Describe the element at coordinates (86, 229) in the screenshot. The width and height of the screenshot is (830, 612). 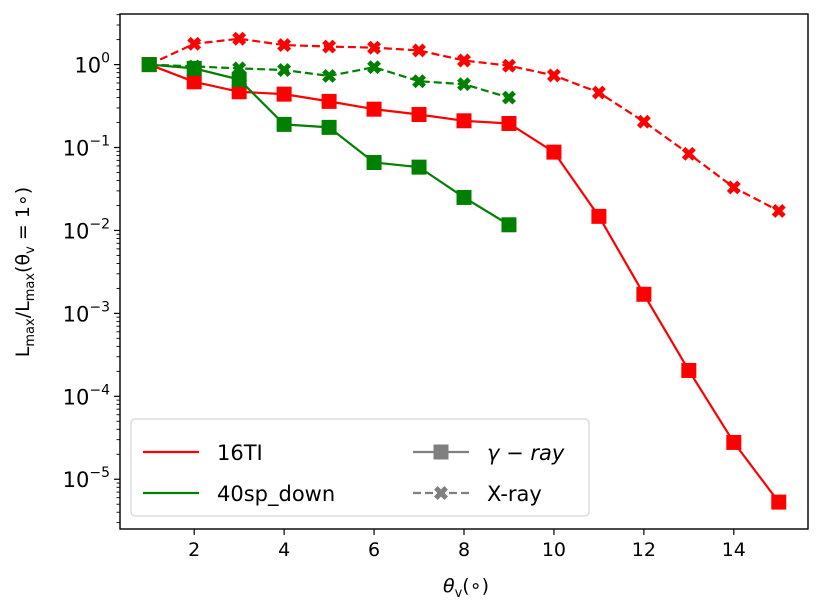
I see `y-tick-label: 10⁻²` at that location.